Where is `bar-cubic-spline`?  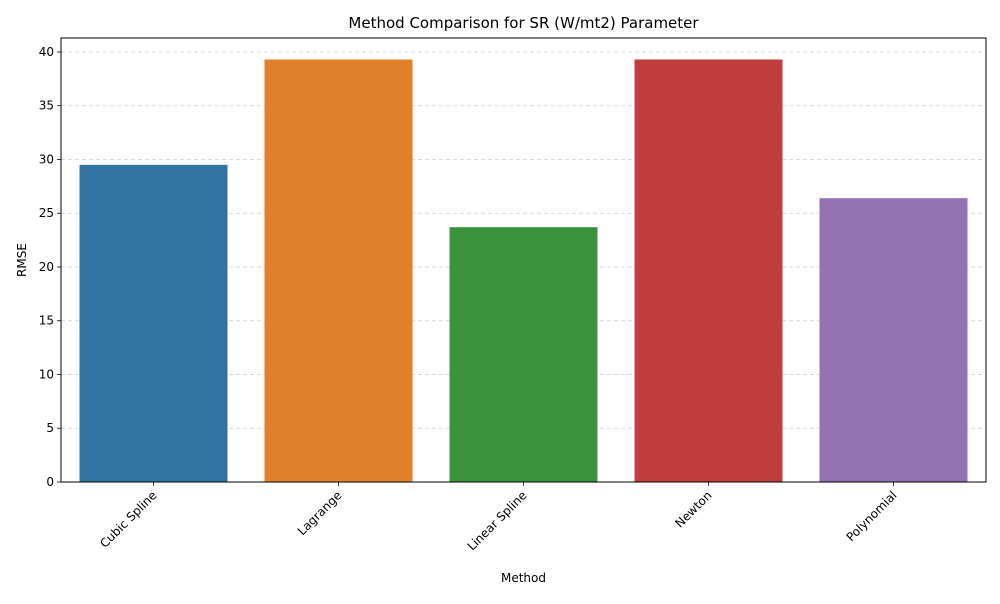 bar-cubic-spline is located at coordinates (153, 323).